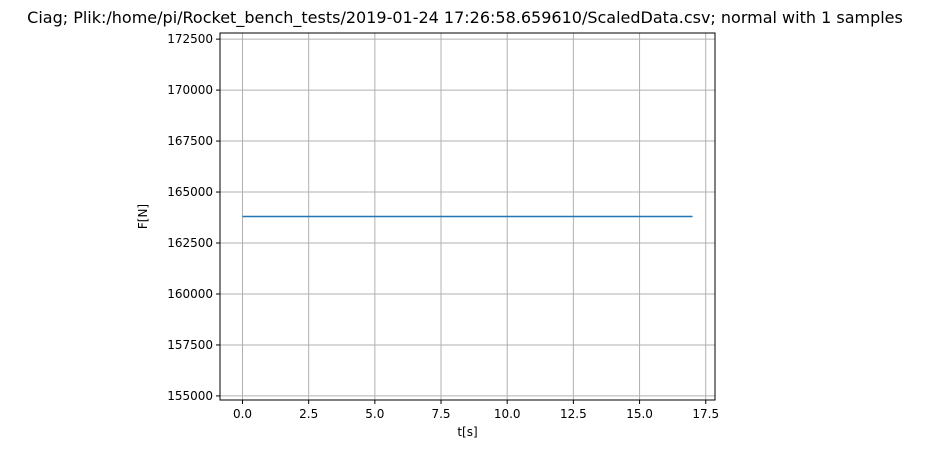 The height and width of the screenshot is (455, 931). I want to click on y-tick-label: 167500, so click(190, 141).